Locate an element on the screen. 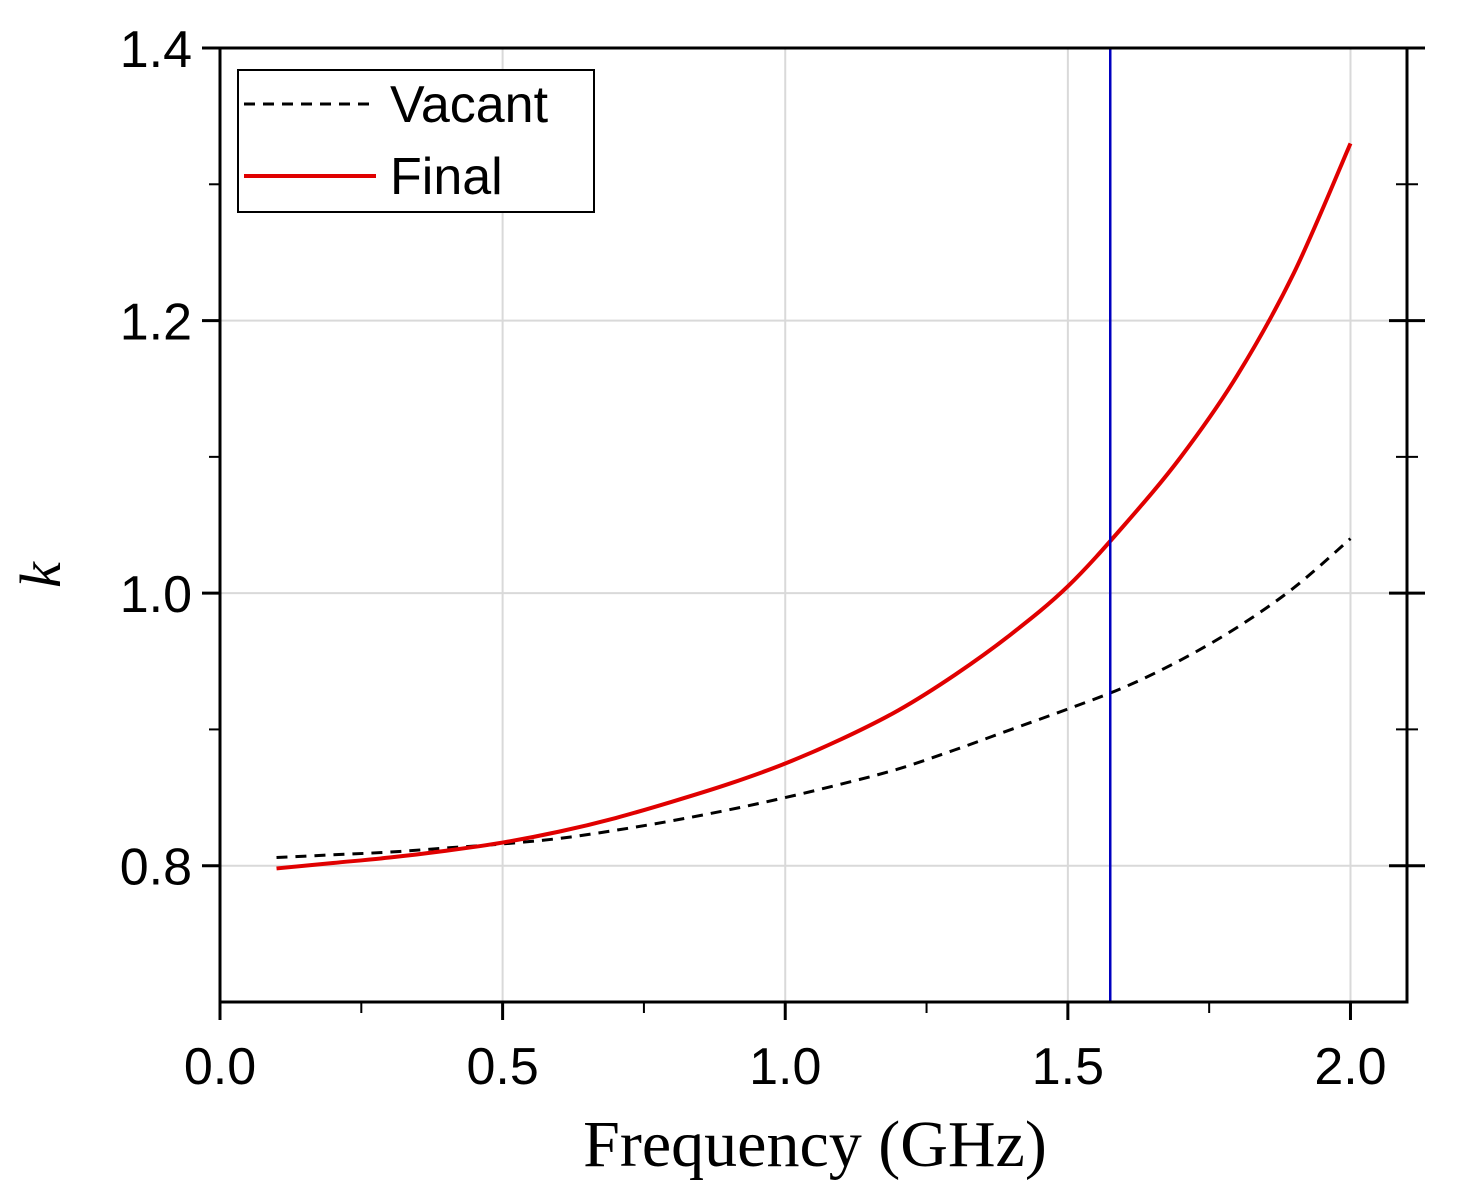 The height and width of the screenshot is (1196, 1460). legend: Vacant Final is located at coordinates (416, 141).